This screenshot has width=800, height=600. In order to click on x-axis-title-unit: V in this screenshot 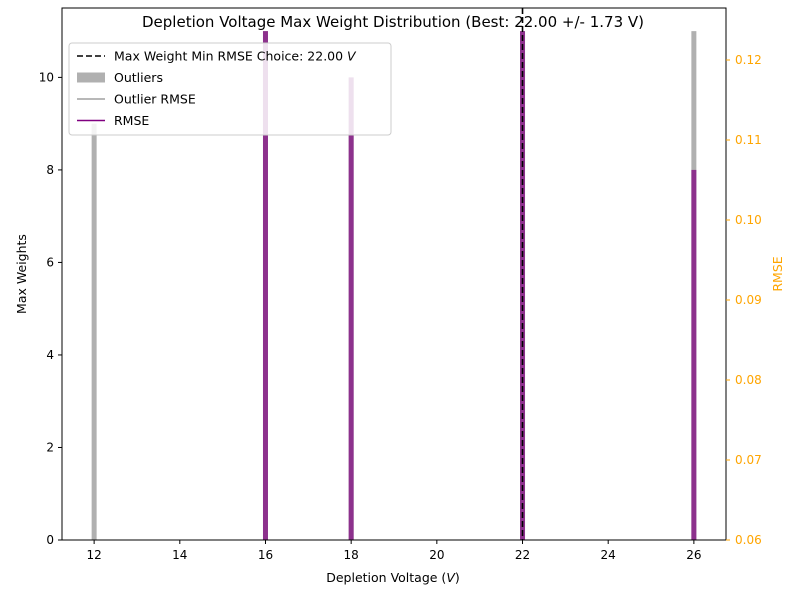, I will do `click(451, 577)`.